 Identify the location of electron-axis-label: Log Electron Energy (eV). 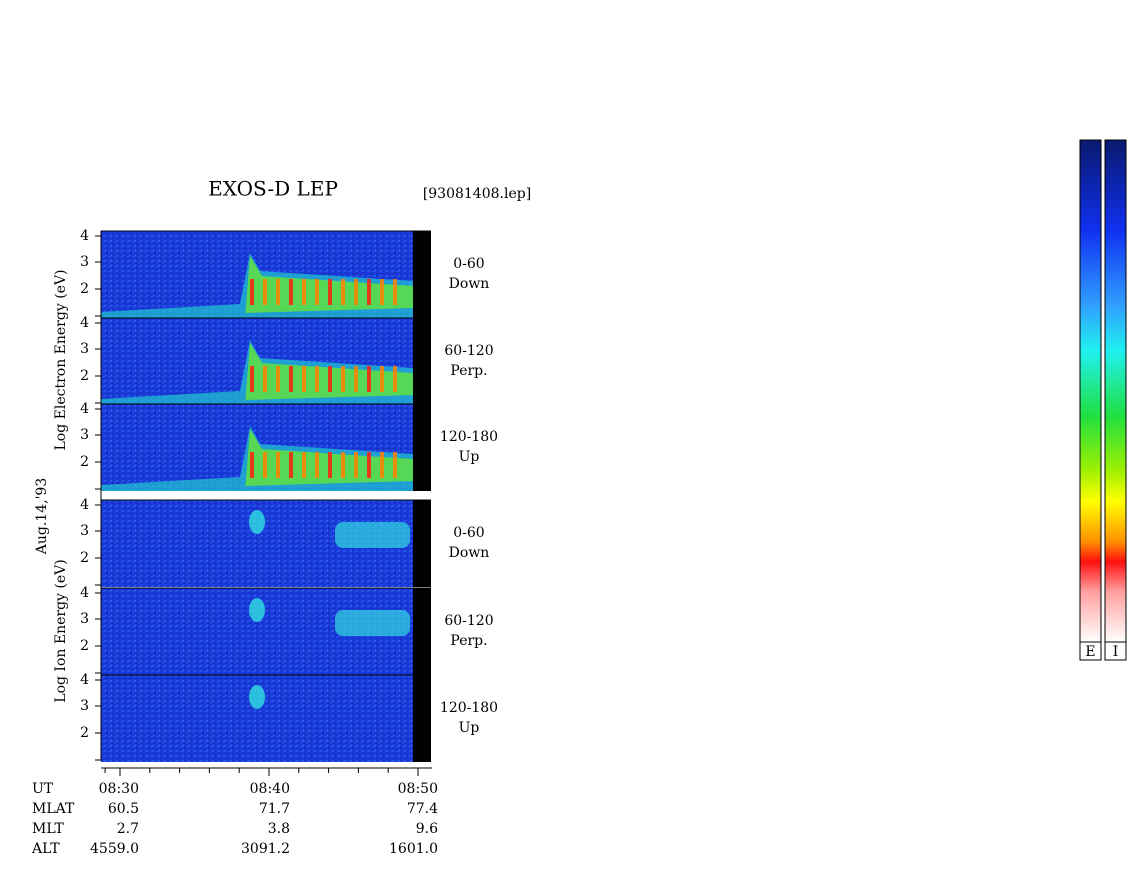
(61, 359).